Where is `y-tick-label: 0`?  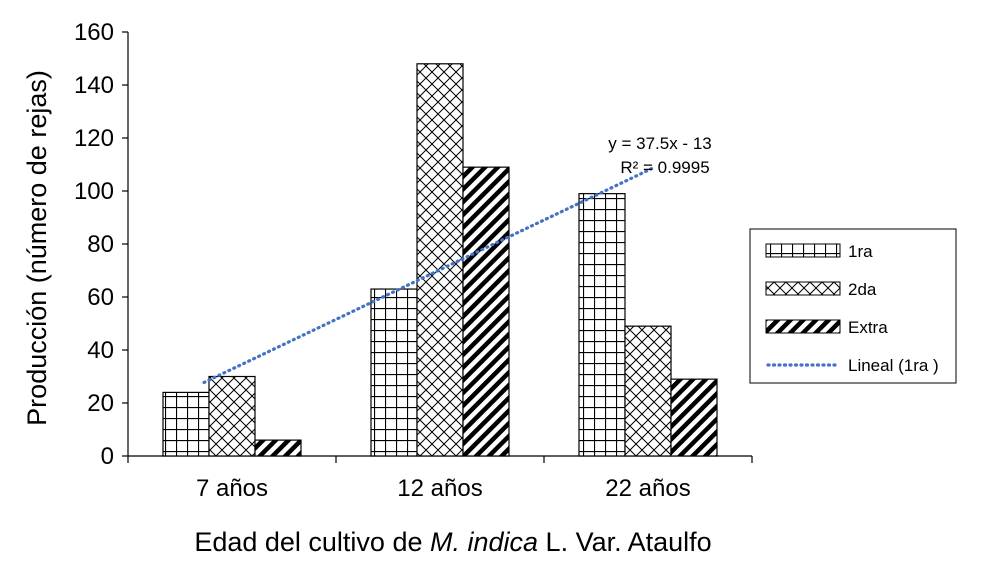
y-tick-label: 0 is located at coordinates (107, 456).